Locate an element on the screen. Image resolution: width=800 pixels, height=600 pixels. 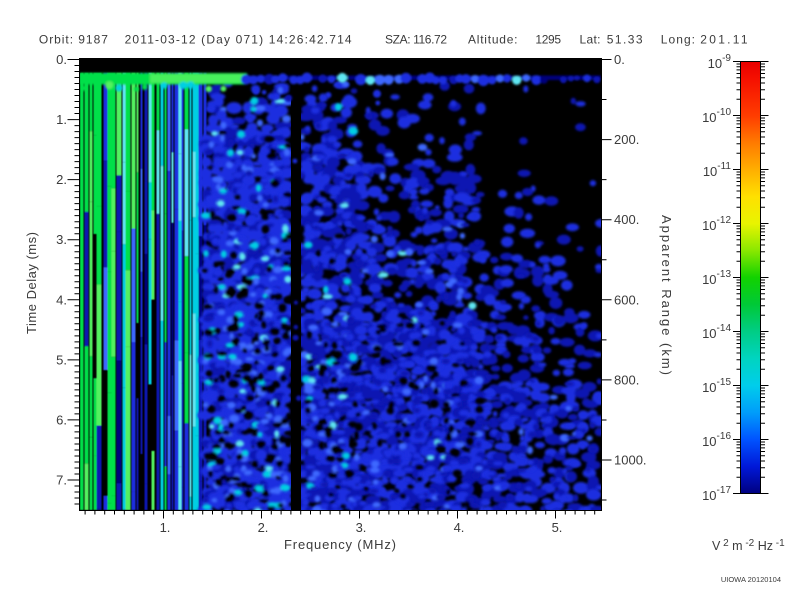
svg-text: Lat: is located at coordinates (590, 40).